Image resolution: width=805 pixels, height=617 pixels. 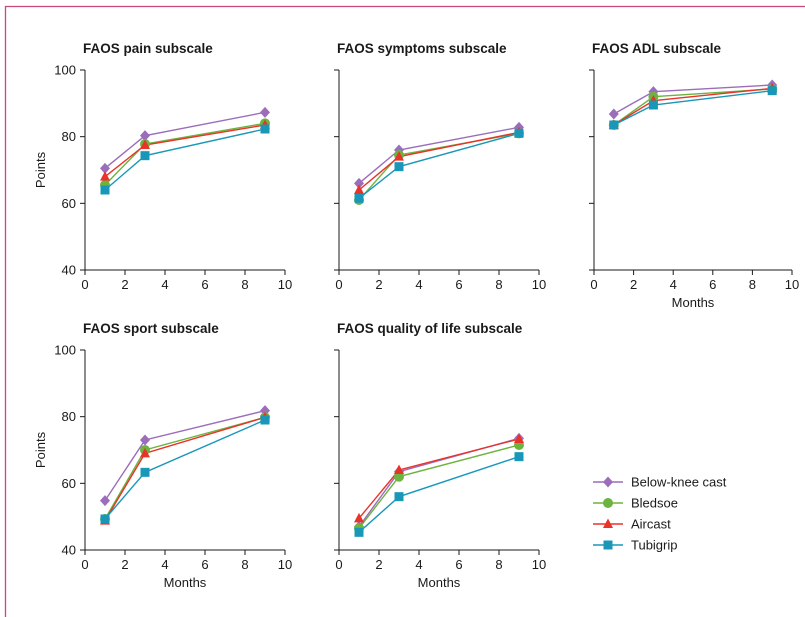 I want to click on panel-title: FAOS ADL subscale, so click(x=657, y=48).